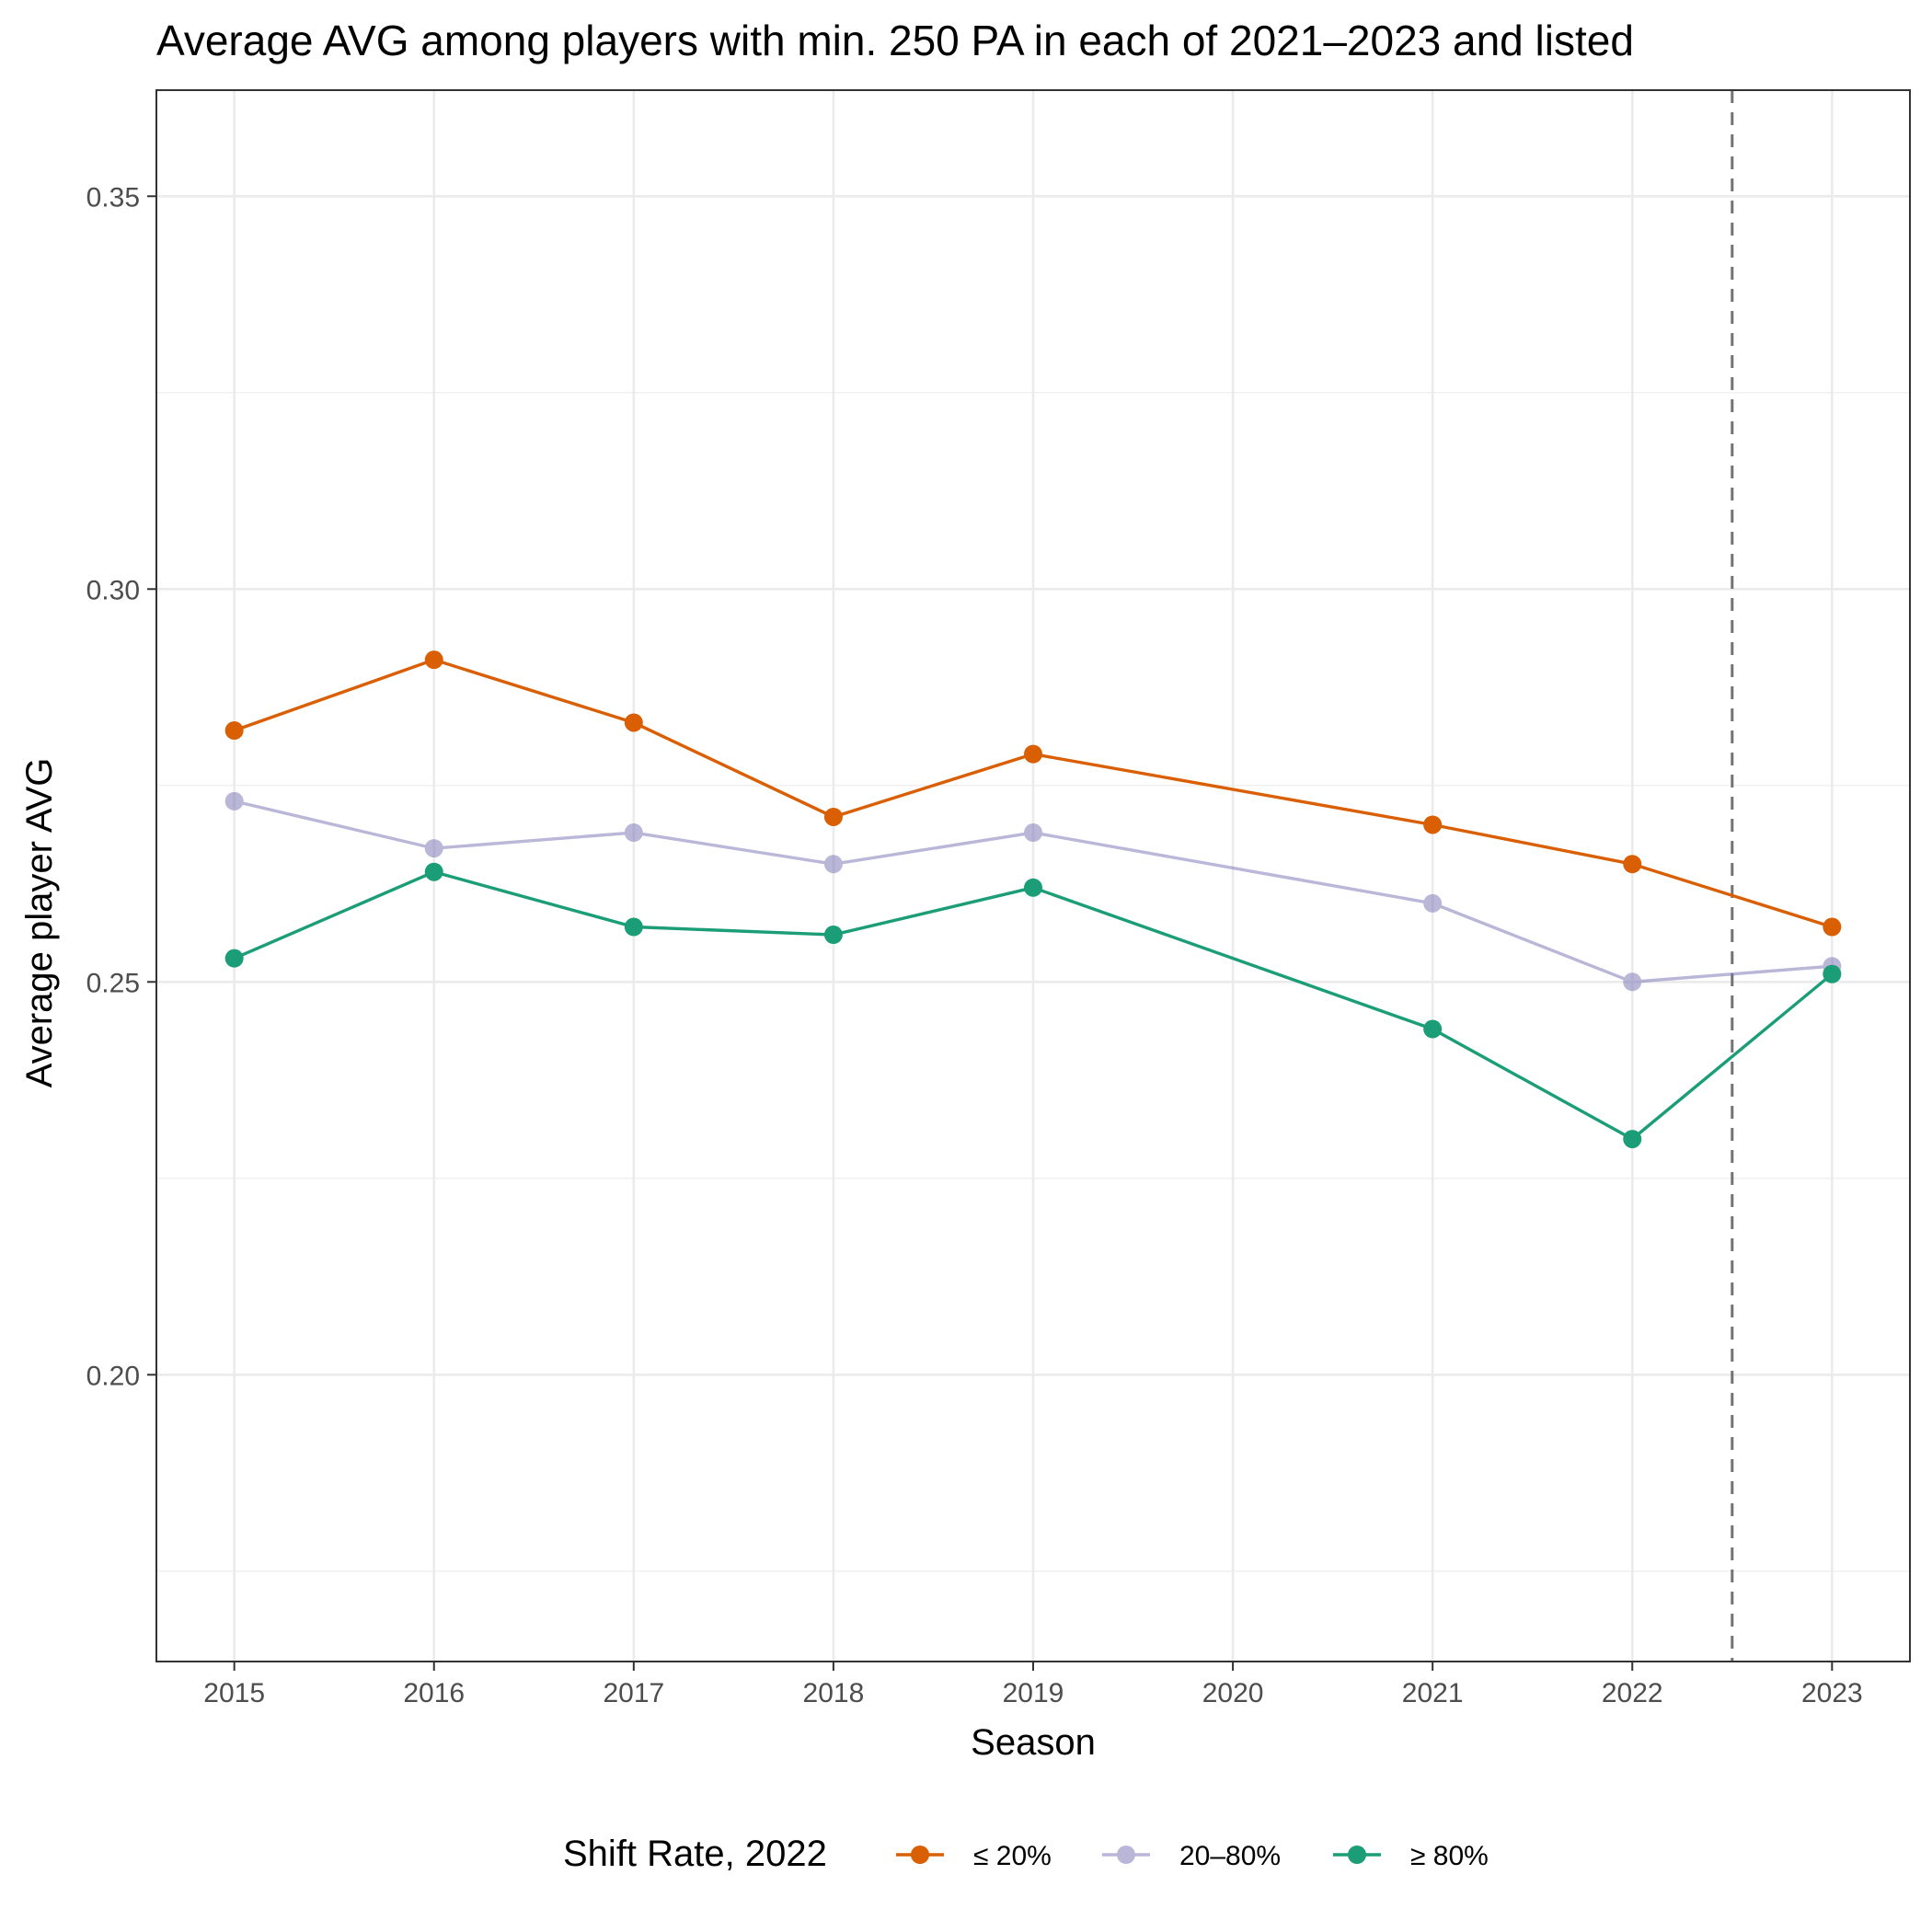 This screenshot has width=1932, height=1932. Describe the element at coordinates (633, 1693) in the screenshot. I see `x-tick-label: 2017` at that location.